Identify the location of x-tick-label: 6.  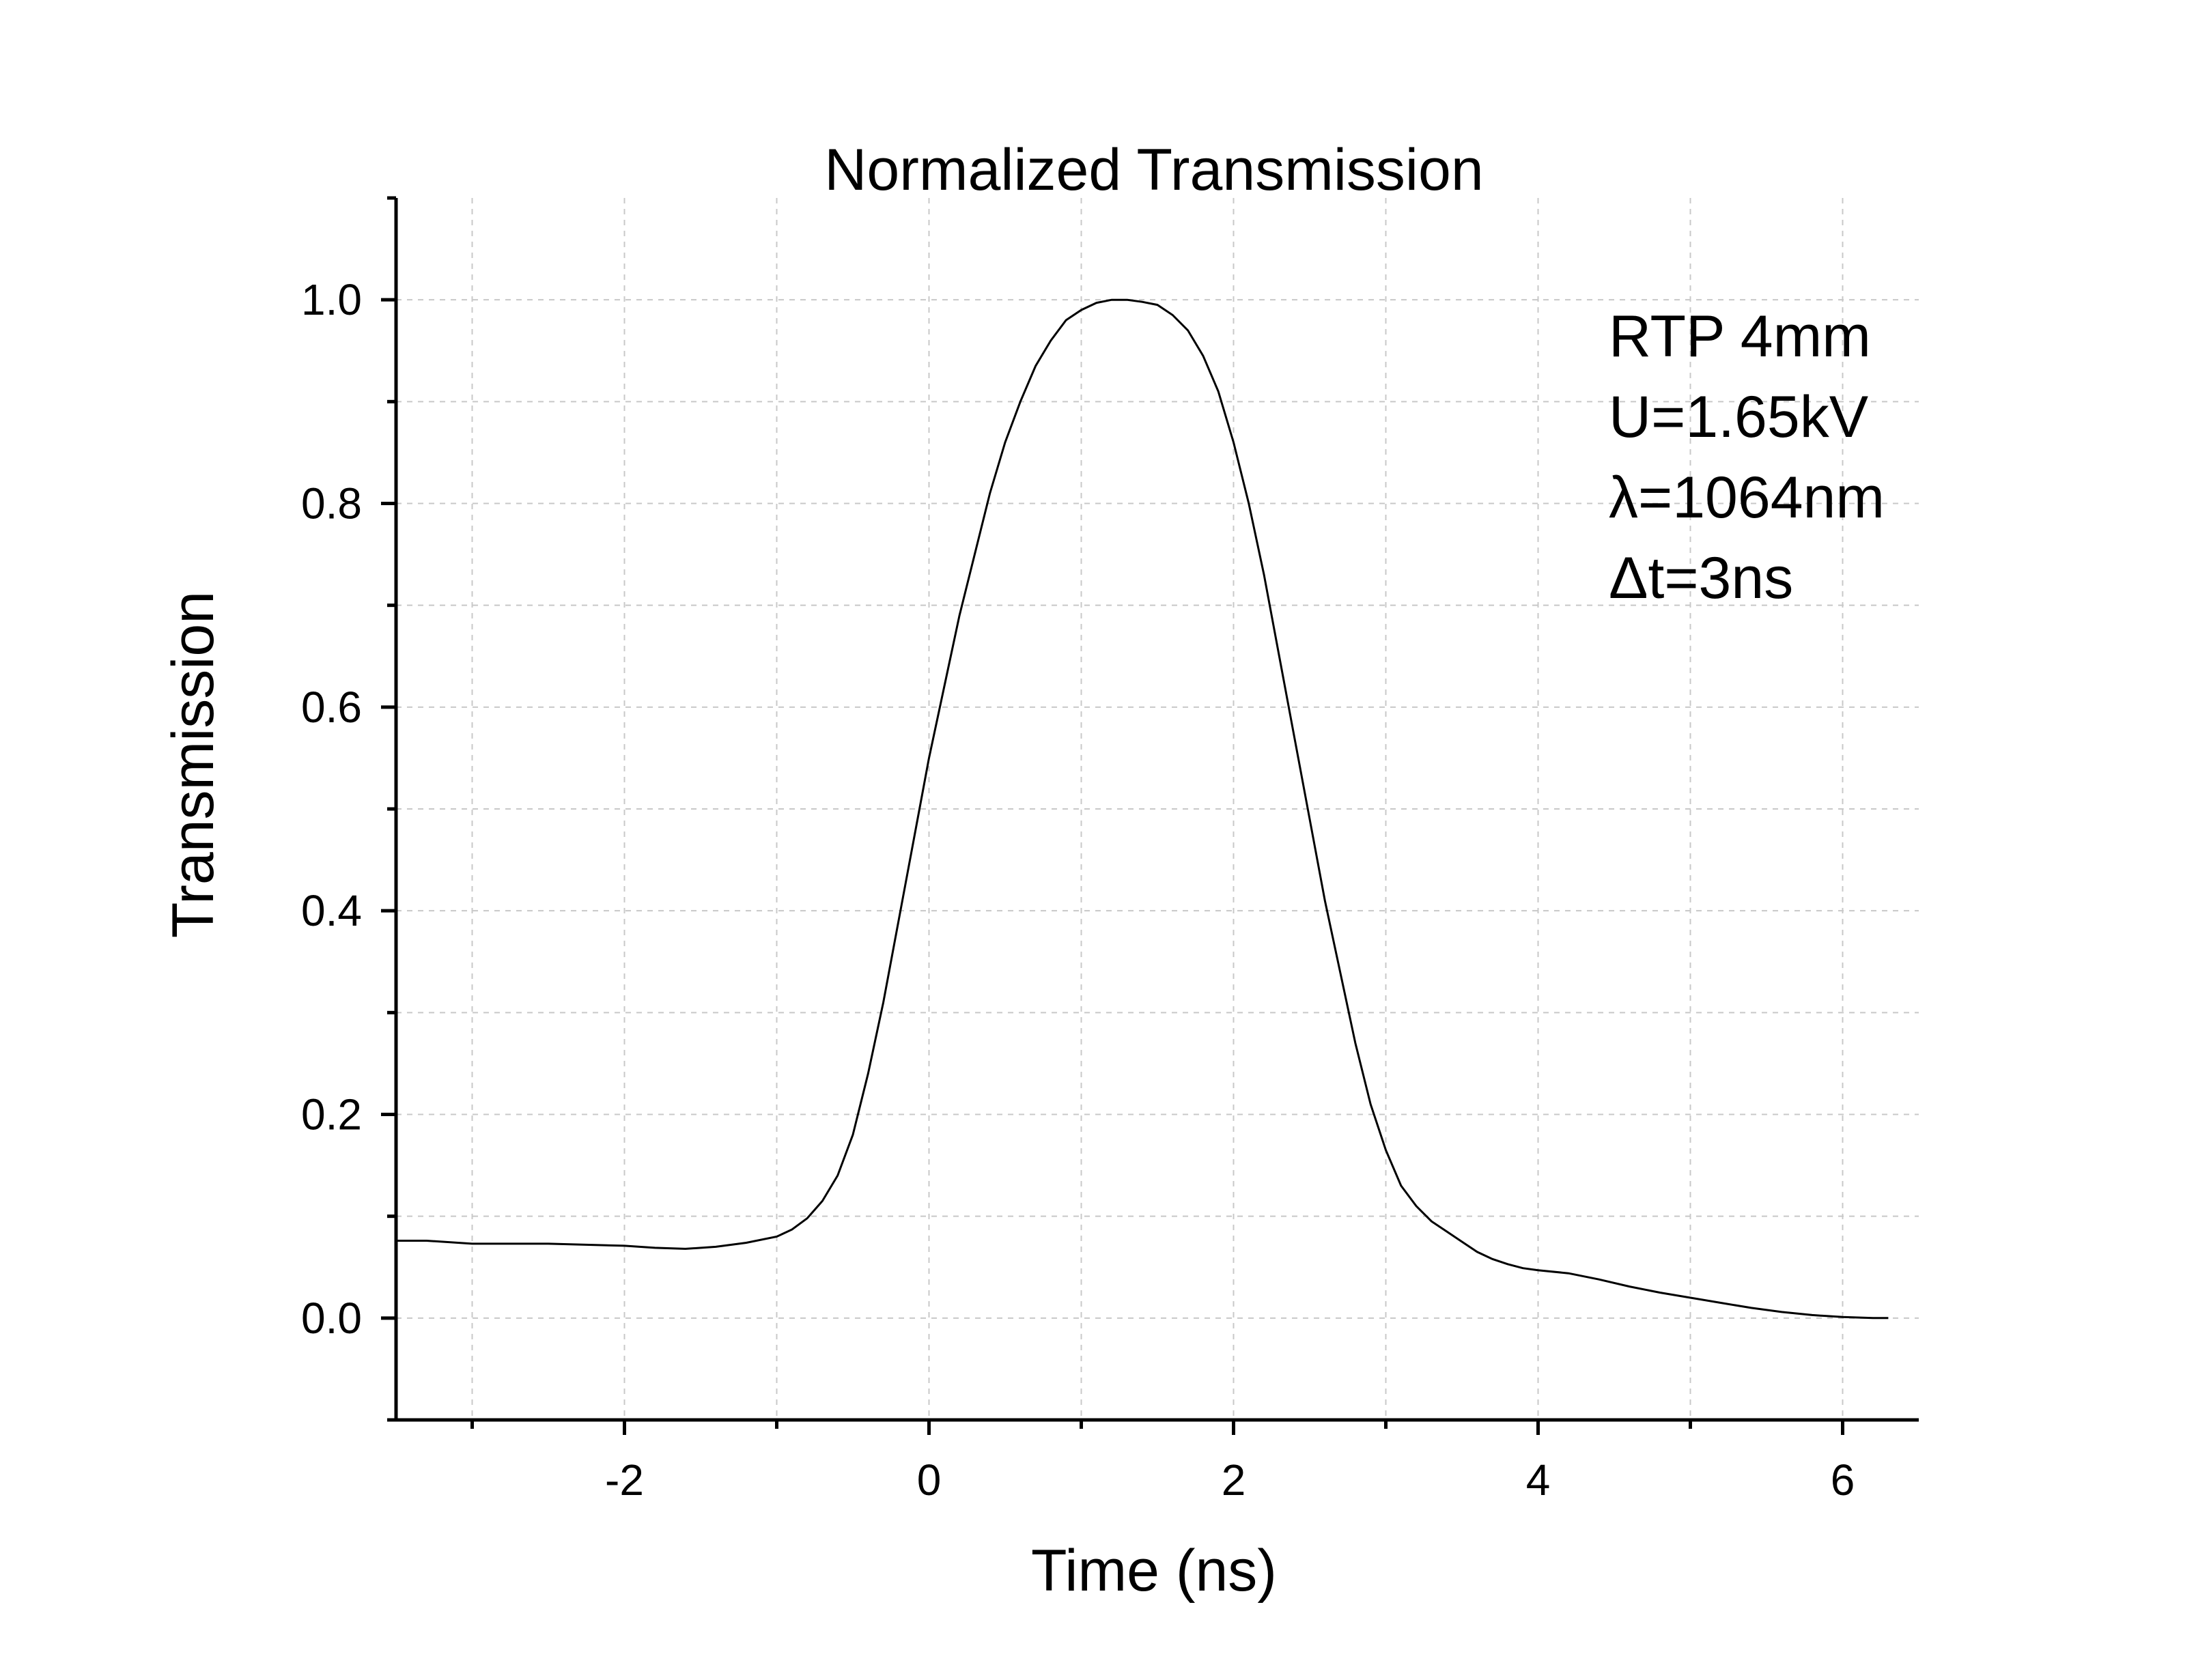
(1843, 1480).